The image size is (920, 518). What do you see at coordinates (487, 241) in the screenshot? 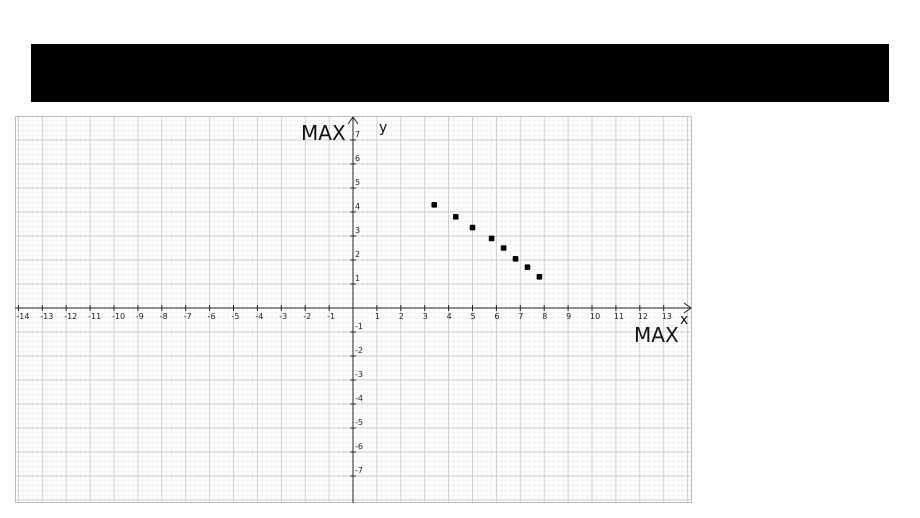
I see `data-points` at bounding box center [487, 241].